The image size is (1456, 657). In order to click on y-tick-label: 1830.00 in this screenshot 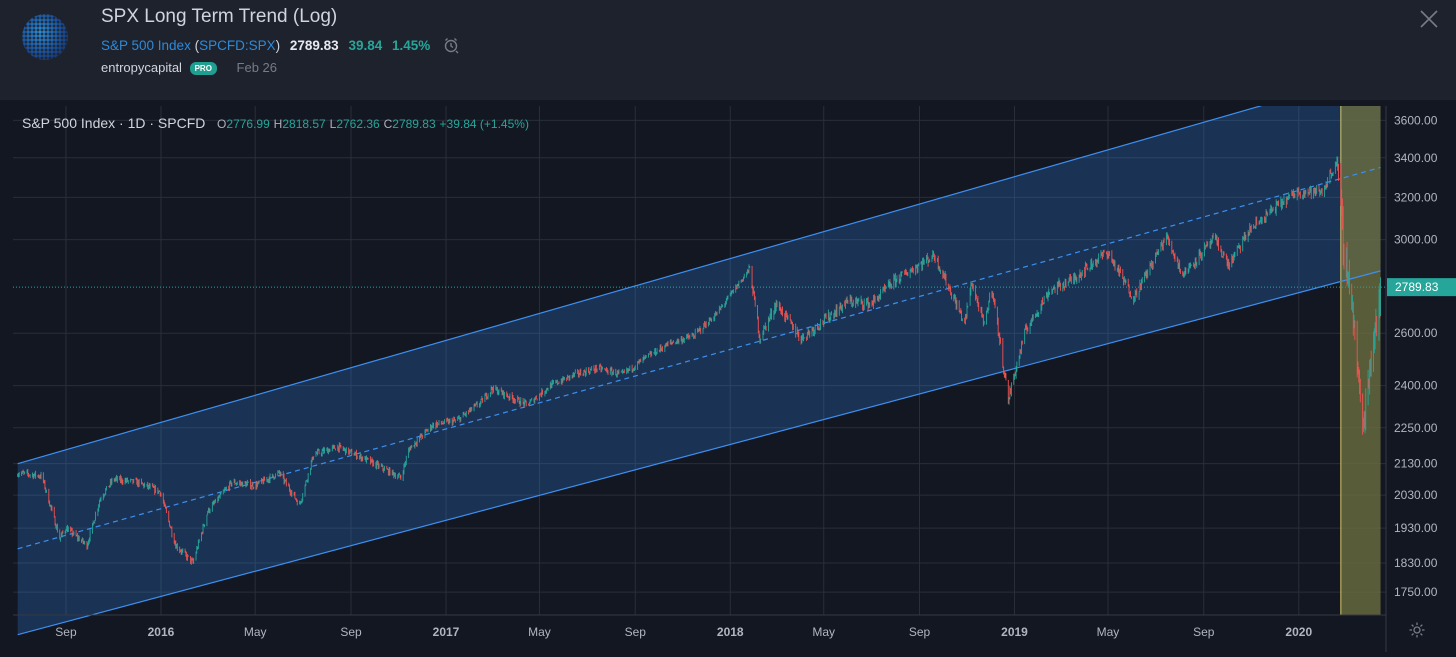, I will do `click(1416, 563)`.